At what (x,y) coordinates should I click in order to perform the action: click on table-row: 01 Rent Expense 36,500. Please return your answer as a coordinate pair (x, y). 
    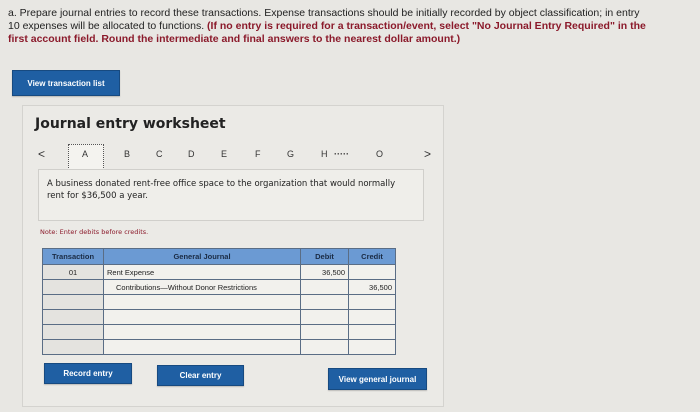
    Looking at the image, I should click on (219, 272).